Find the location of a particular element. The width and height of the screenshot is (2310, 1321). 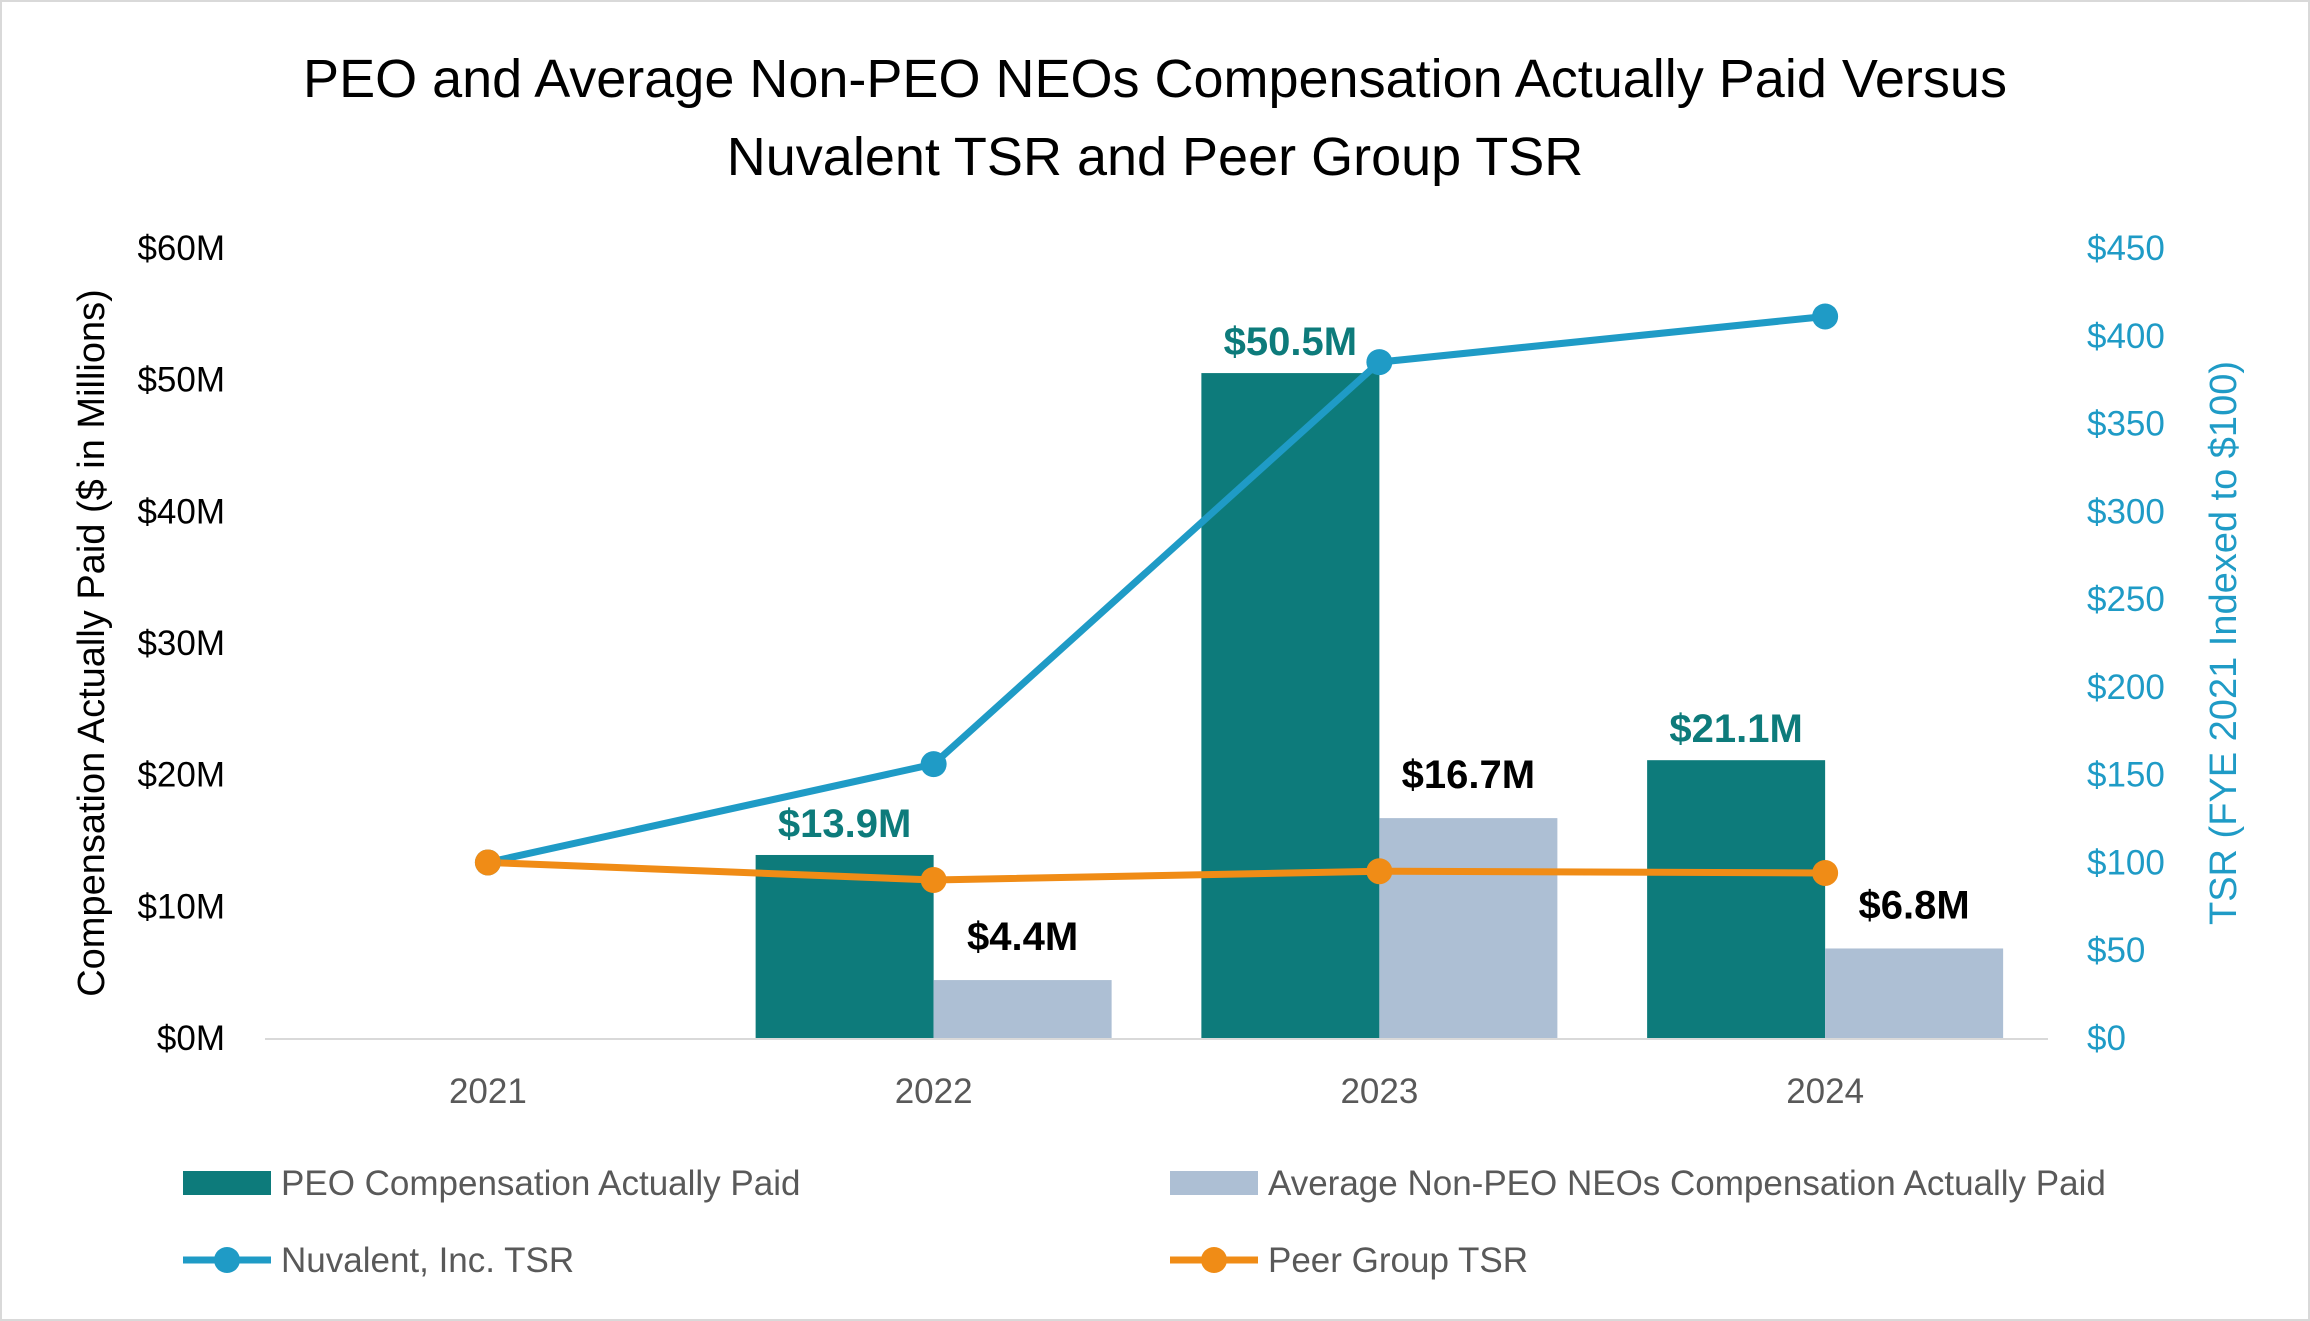

y-tick-label-left: $50M is located at coordinates (181, 380).